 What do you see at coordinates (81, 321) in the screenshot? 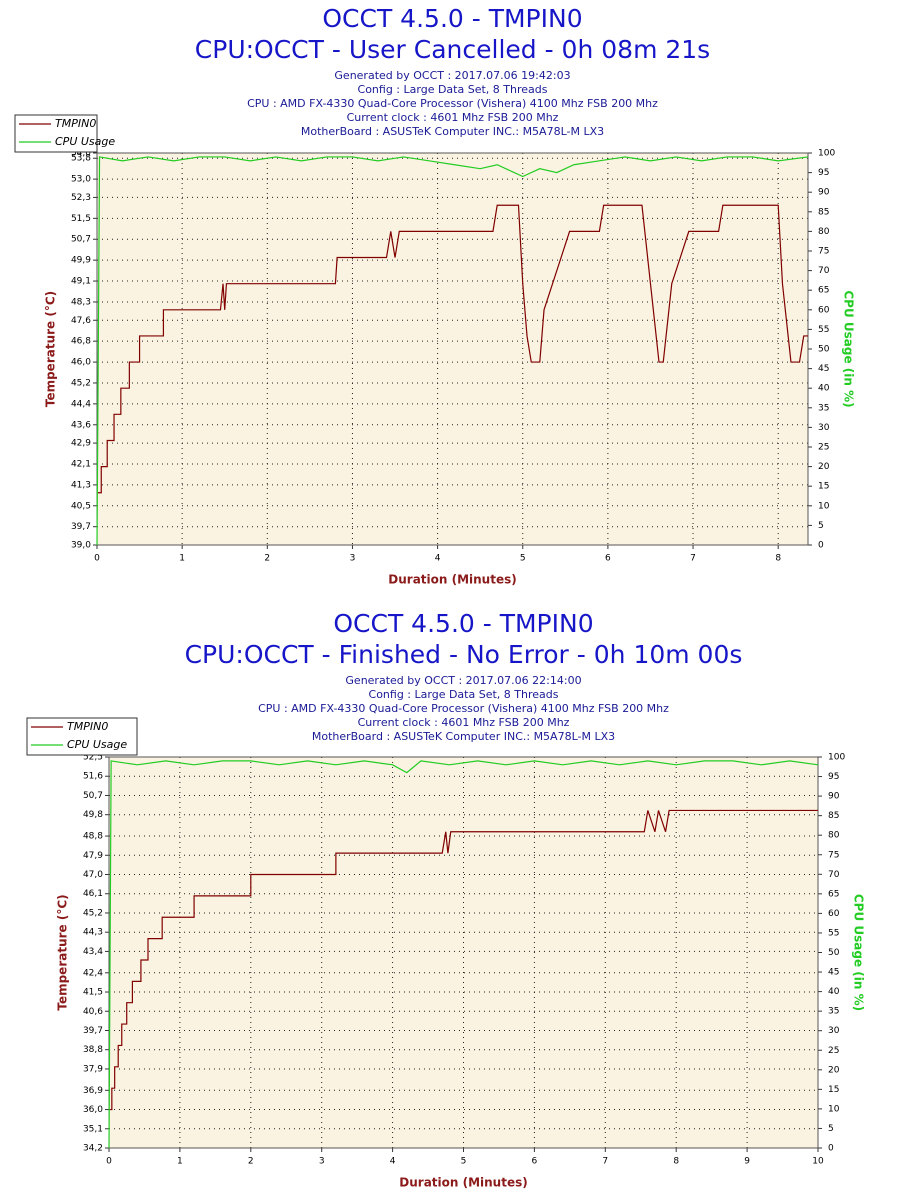
I see `y-tick-label: 47,6` at bounding box center [81, 321].